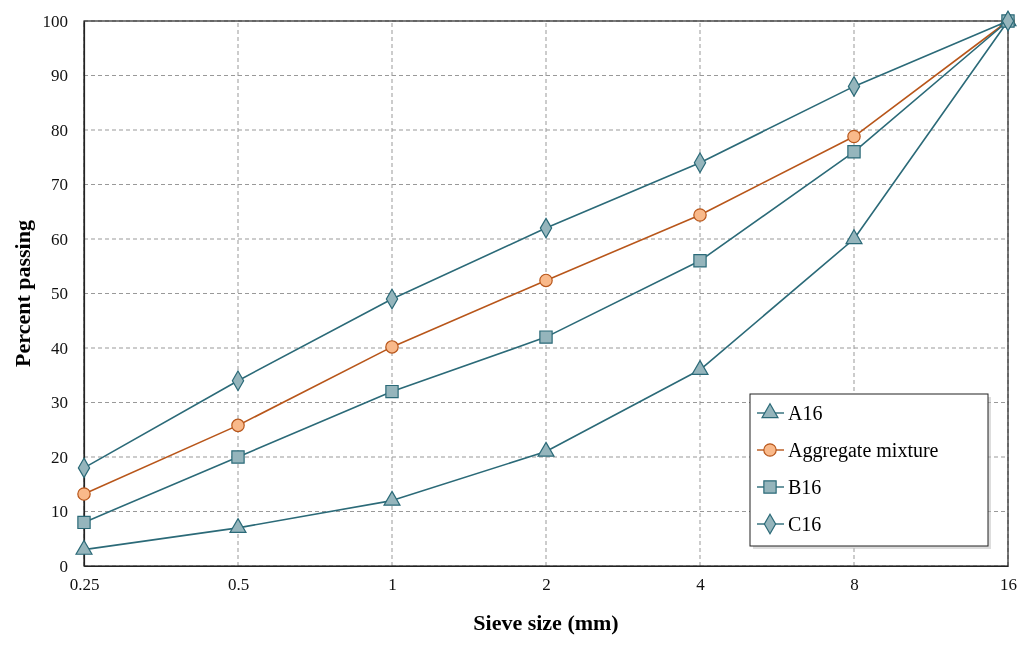  Describe the element at coordinates (863, 450) in the screenshot. I see `legend-label: Aggregate mixture` at that location.